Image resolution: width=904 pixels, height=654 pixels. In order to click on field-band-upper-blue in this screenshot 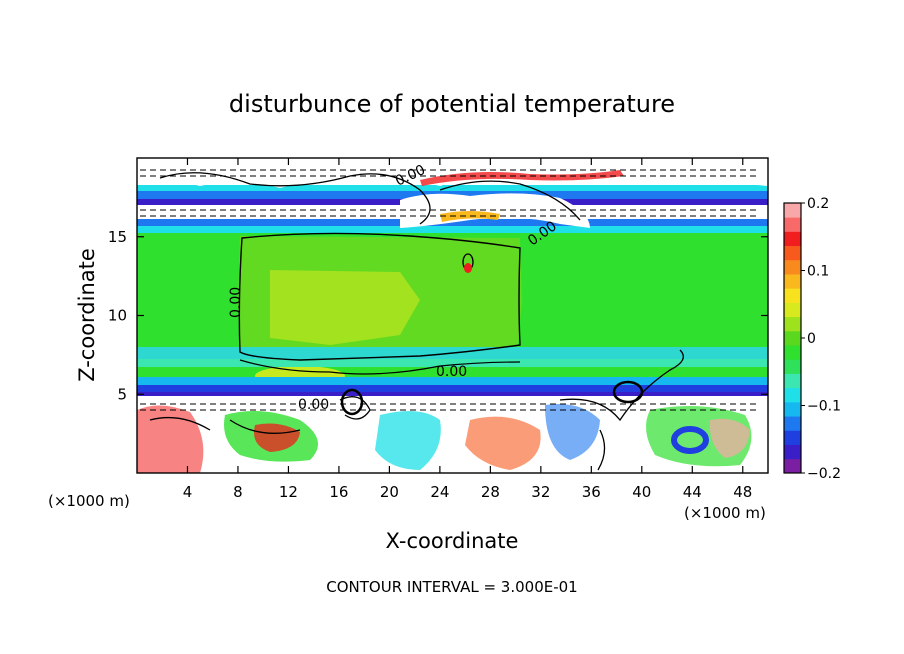, I will do `click(452, 222)`.